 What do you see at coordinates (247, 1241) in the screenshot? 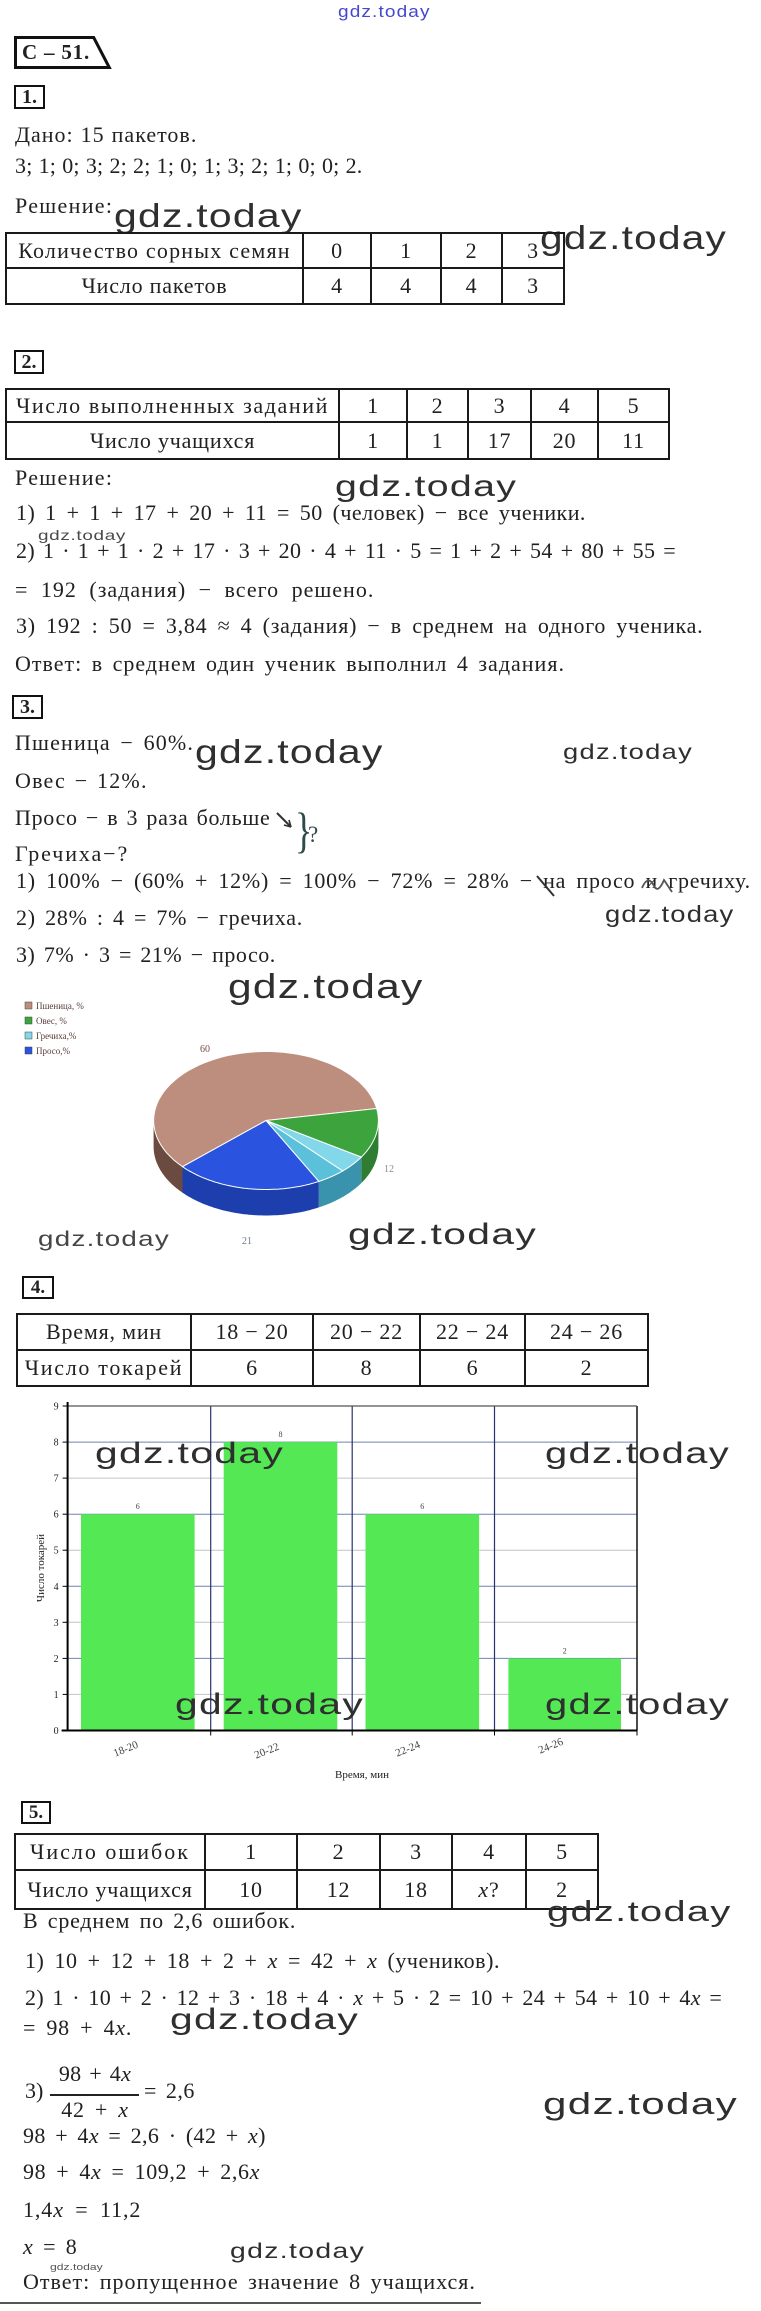
I see `svg-text: 21` at bounding box center [247, 1241].